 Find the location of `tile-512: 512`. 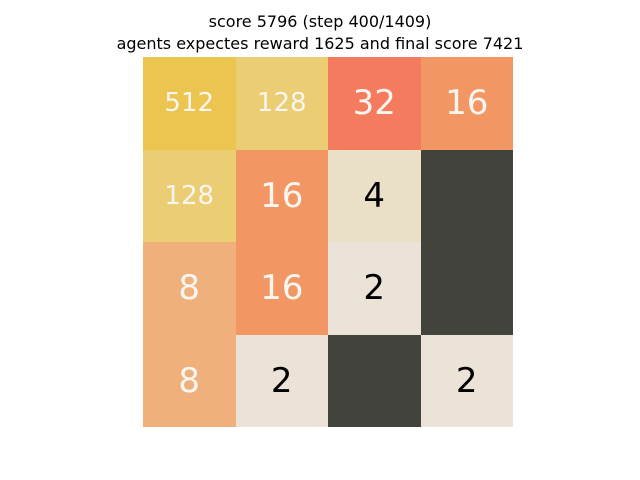

tile-512: 512 is located at coordinates (189, 103).